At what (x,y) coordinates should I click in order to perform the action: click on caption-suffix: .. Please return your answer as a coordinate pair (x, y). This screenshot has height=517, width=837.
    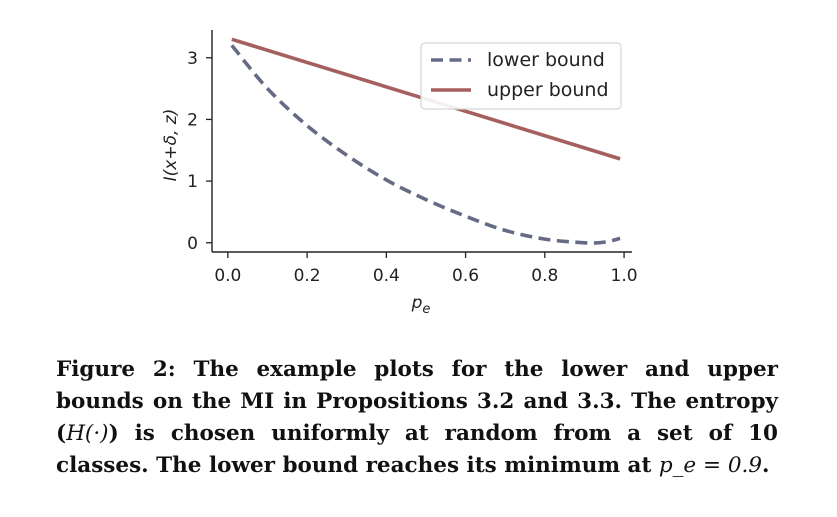
    Looking at the image, I should click on (766, 465).